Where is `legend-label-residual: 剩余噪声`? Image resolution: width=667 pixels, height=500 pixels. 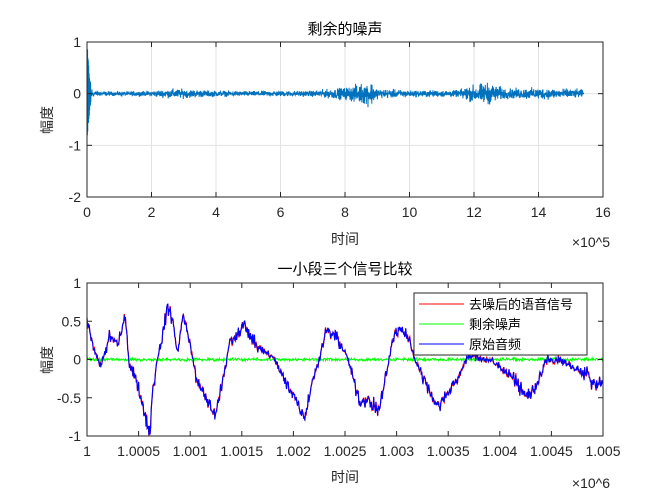 legend-label-residual: 剩余噪声 is located at coordinates (495, 325).